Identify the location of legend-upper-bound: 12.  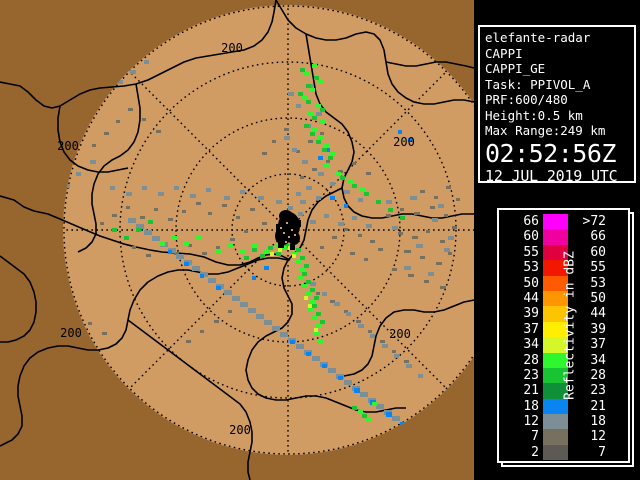
(598, 437).